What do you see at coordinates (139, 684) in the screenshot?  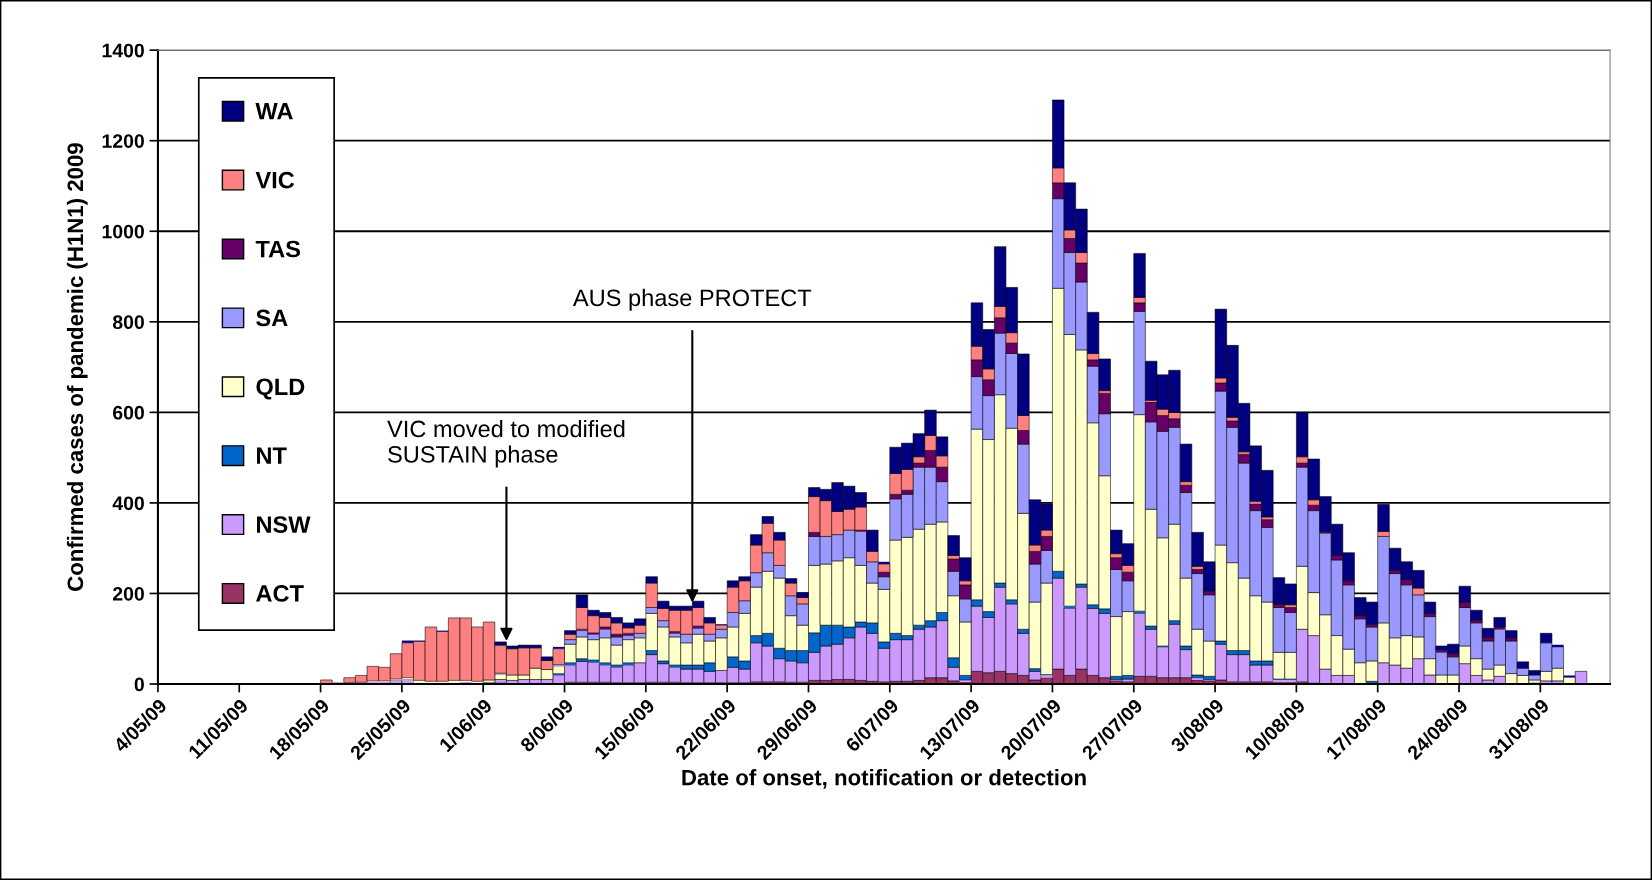 I see `y-tick-label: 0` at bounding box center [139, 684].